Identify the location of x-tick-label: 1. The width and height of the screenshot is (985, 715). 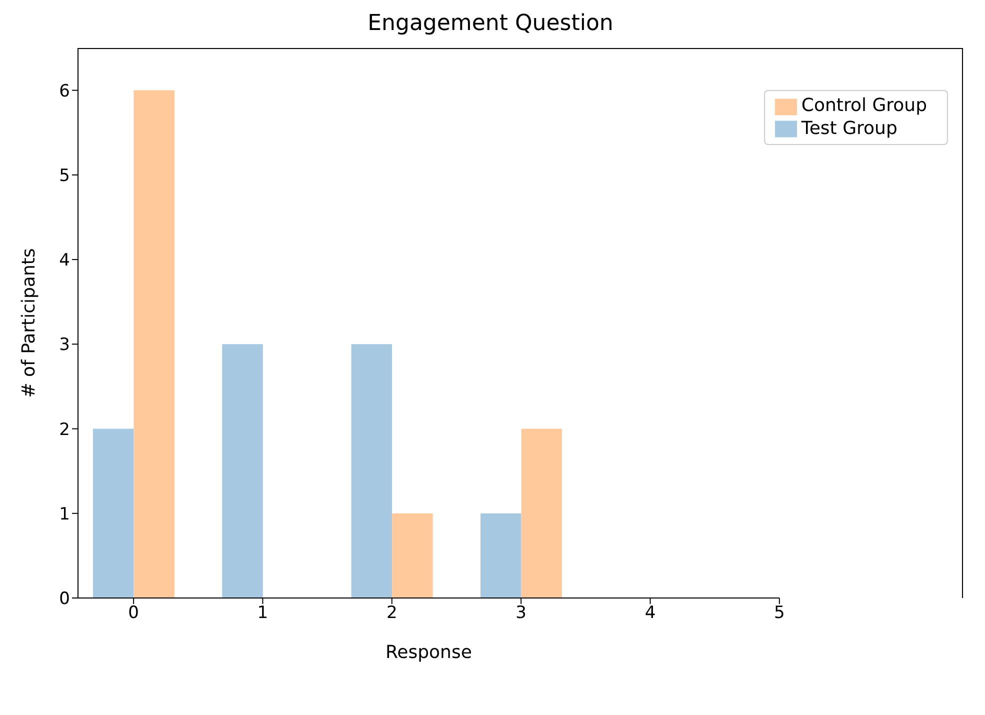
(262, 613).